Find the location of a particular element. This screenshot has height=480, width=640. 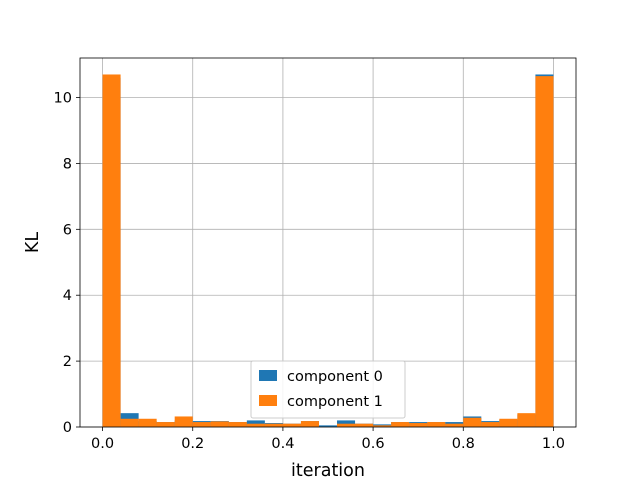

x-axis-ticks: 0.0 0.2 0.4 0.6 0.8 1.0 is located at coordinates (328, 439).